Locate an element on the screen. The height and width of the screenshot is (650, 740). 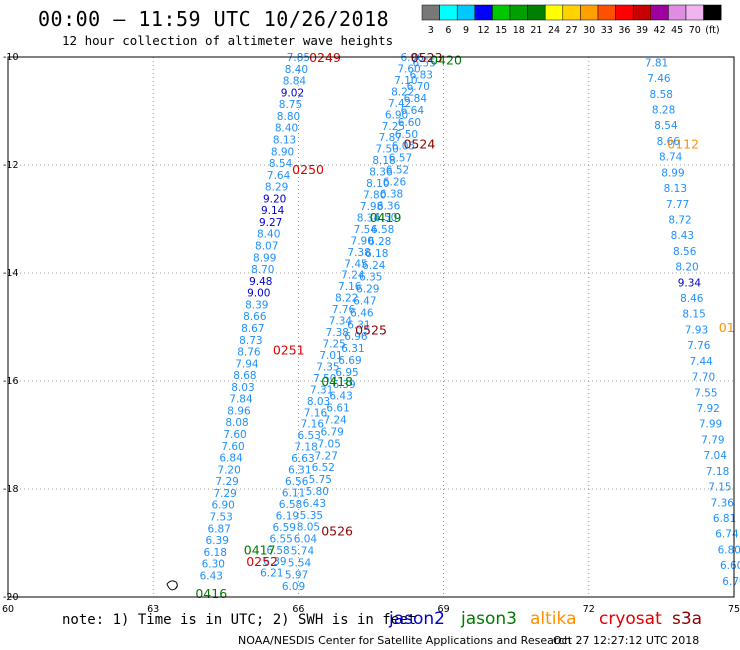
color-scale-label: 42 is located at coordinates (660, 30).